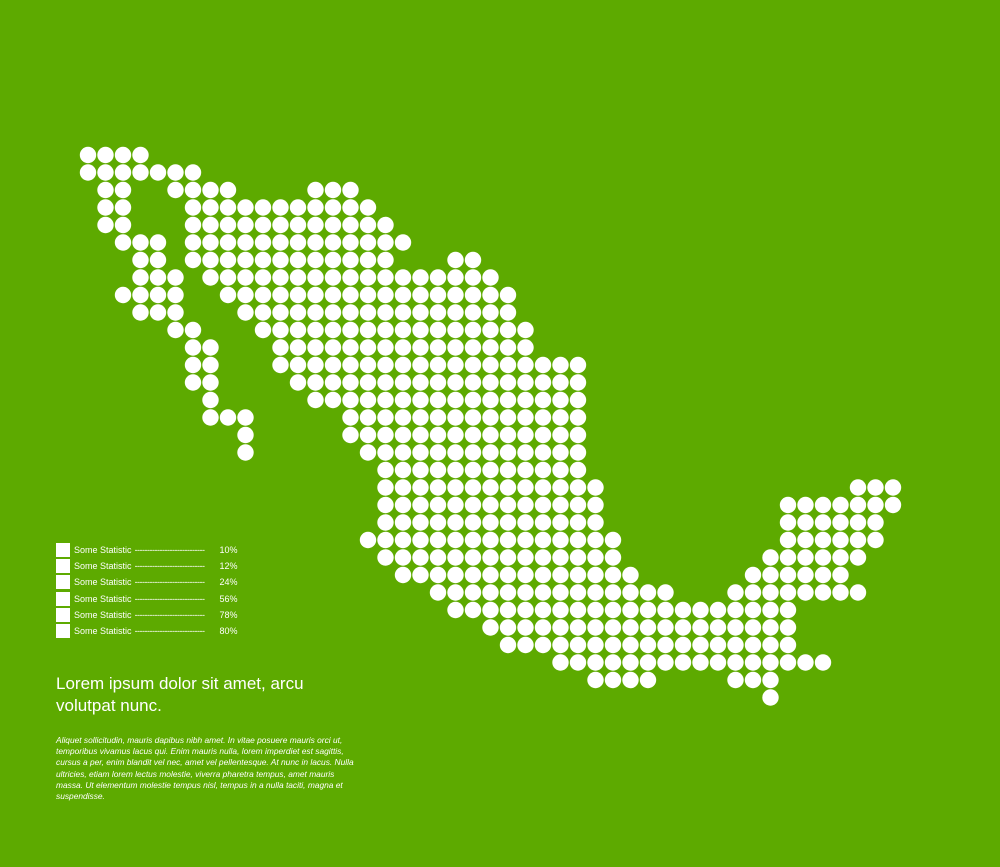  Describe the element at coordinates (169, 566) in the screenshot. I see `legend-leader: ----------------------------` at that location.